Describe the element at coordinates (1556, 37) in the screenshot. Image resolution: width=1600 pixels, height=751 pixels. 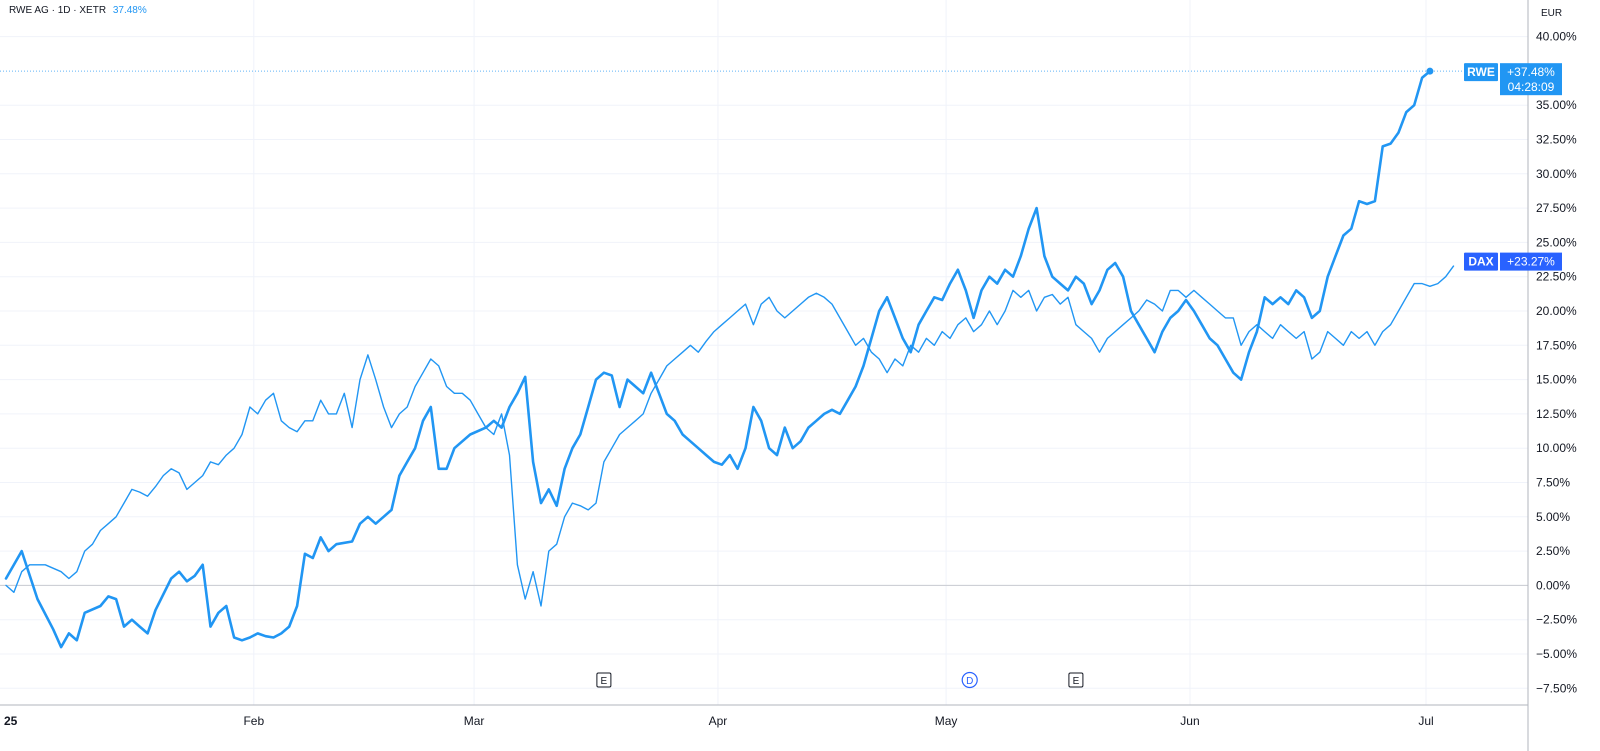
I see `y-tick-label: 40.00%` at that location.